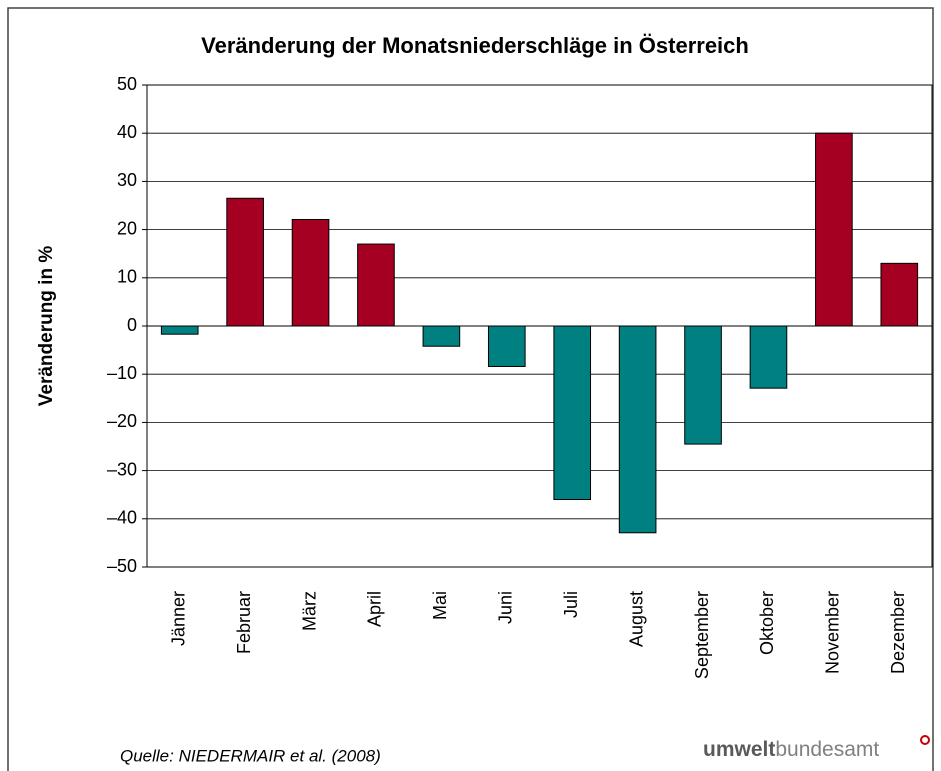 This screenshot has width=941, height=771. I want to click on logo-mark, so click(925, 740).